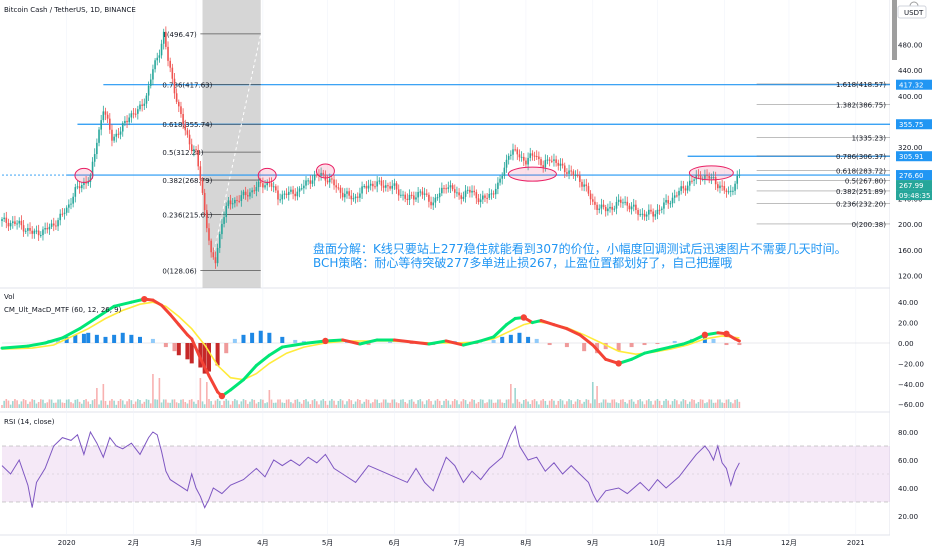  I want to click on fib-left-label: 1(496.47), so click(179, 35).